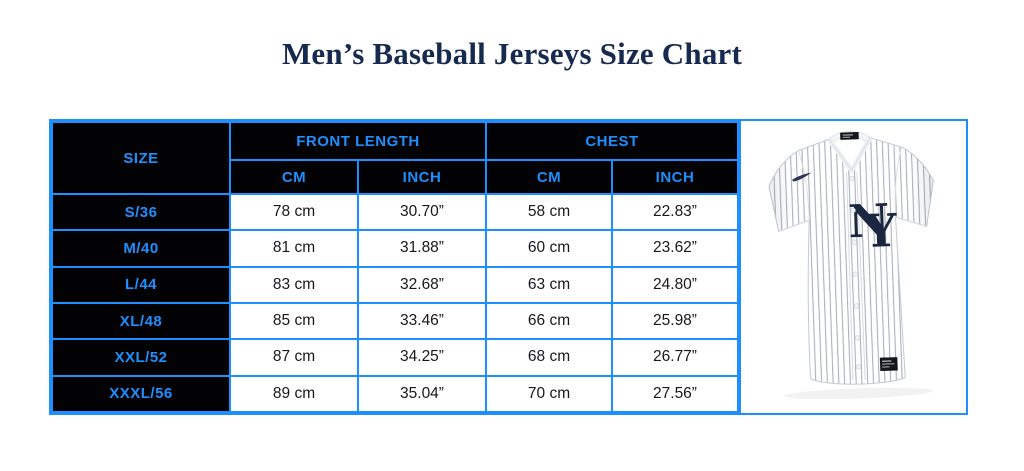  What do you see at coordinates (141, 357) in the screenshot?
I see `size-cell: XXL/52` at bounding box center [141, 357].